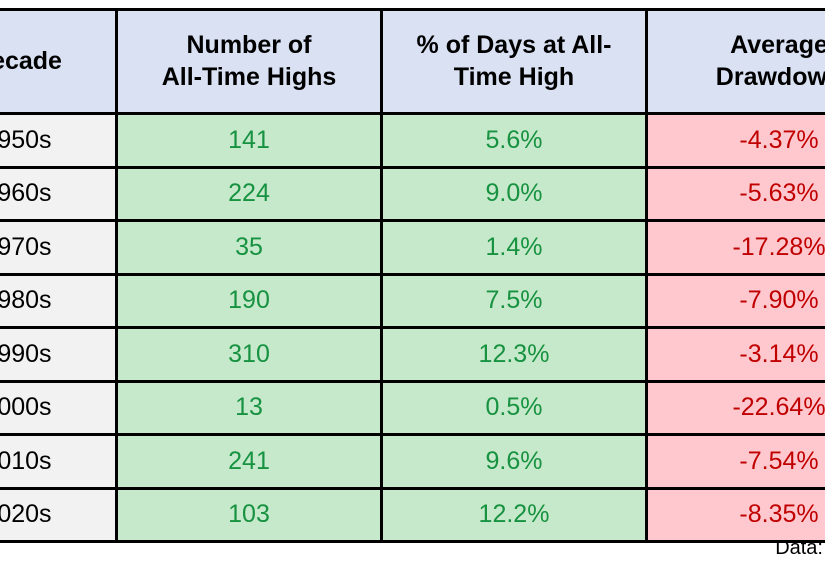  What do you see at coordinates (799, 548) in the screenshot?
I see `data-source-label: Data:` at bounding box center [799, 548].